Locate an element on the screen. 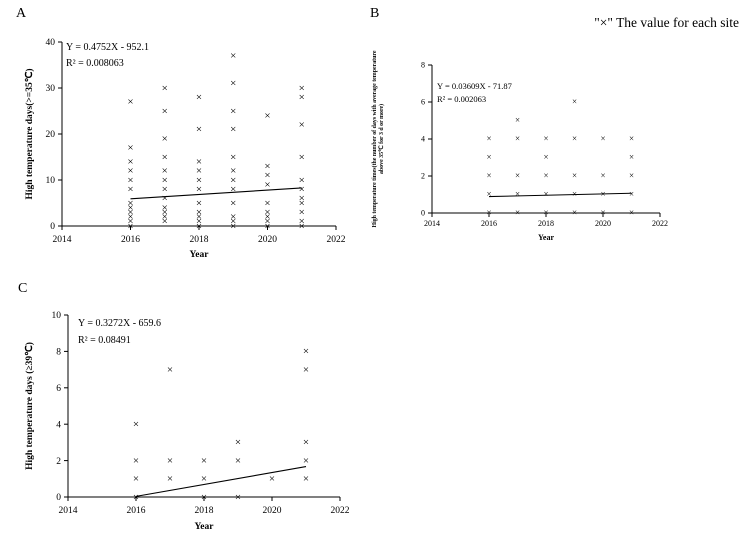 The height and width of the screenshot is (547, 747). x-tick-label: 2014 is located at coordinates (432, 223).